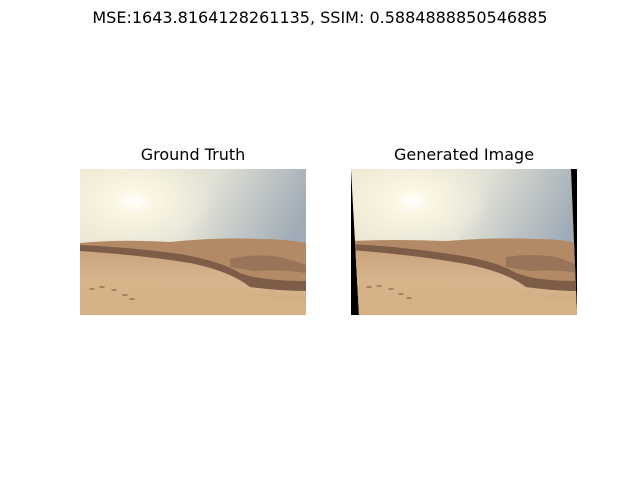 Image resolution: width=640 pixels, height=480 pixels. Describe the element at coordinates (193, 154) in the screenshot. I see `panel-title-ground-truth: Ground Truth` at that location.